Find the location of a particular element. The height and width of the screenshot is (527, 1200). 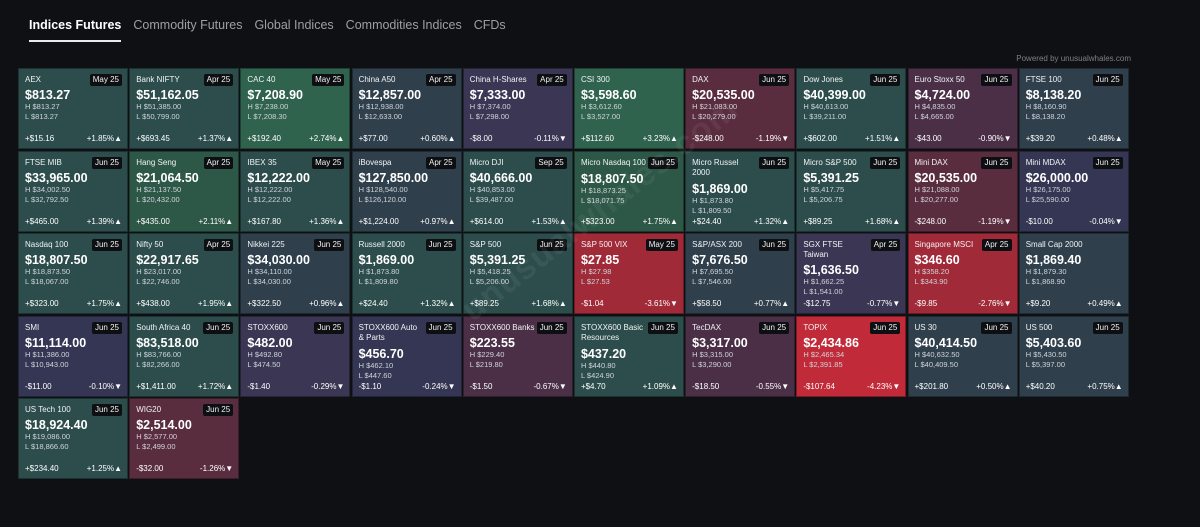

index-name: Dow Jones is located at coordinates (823, 79).